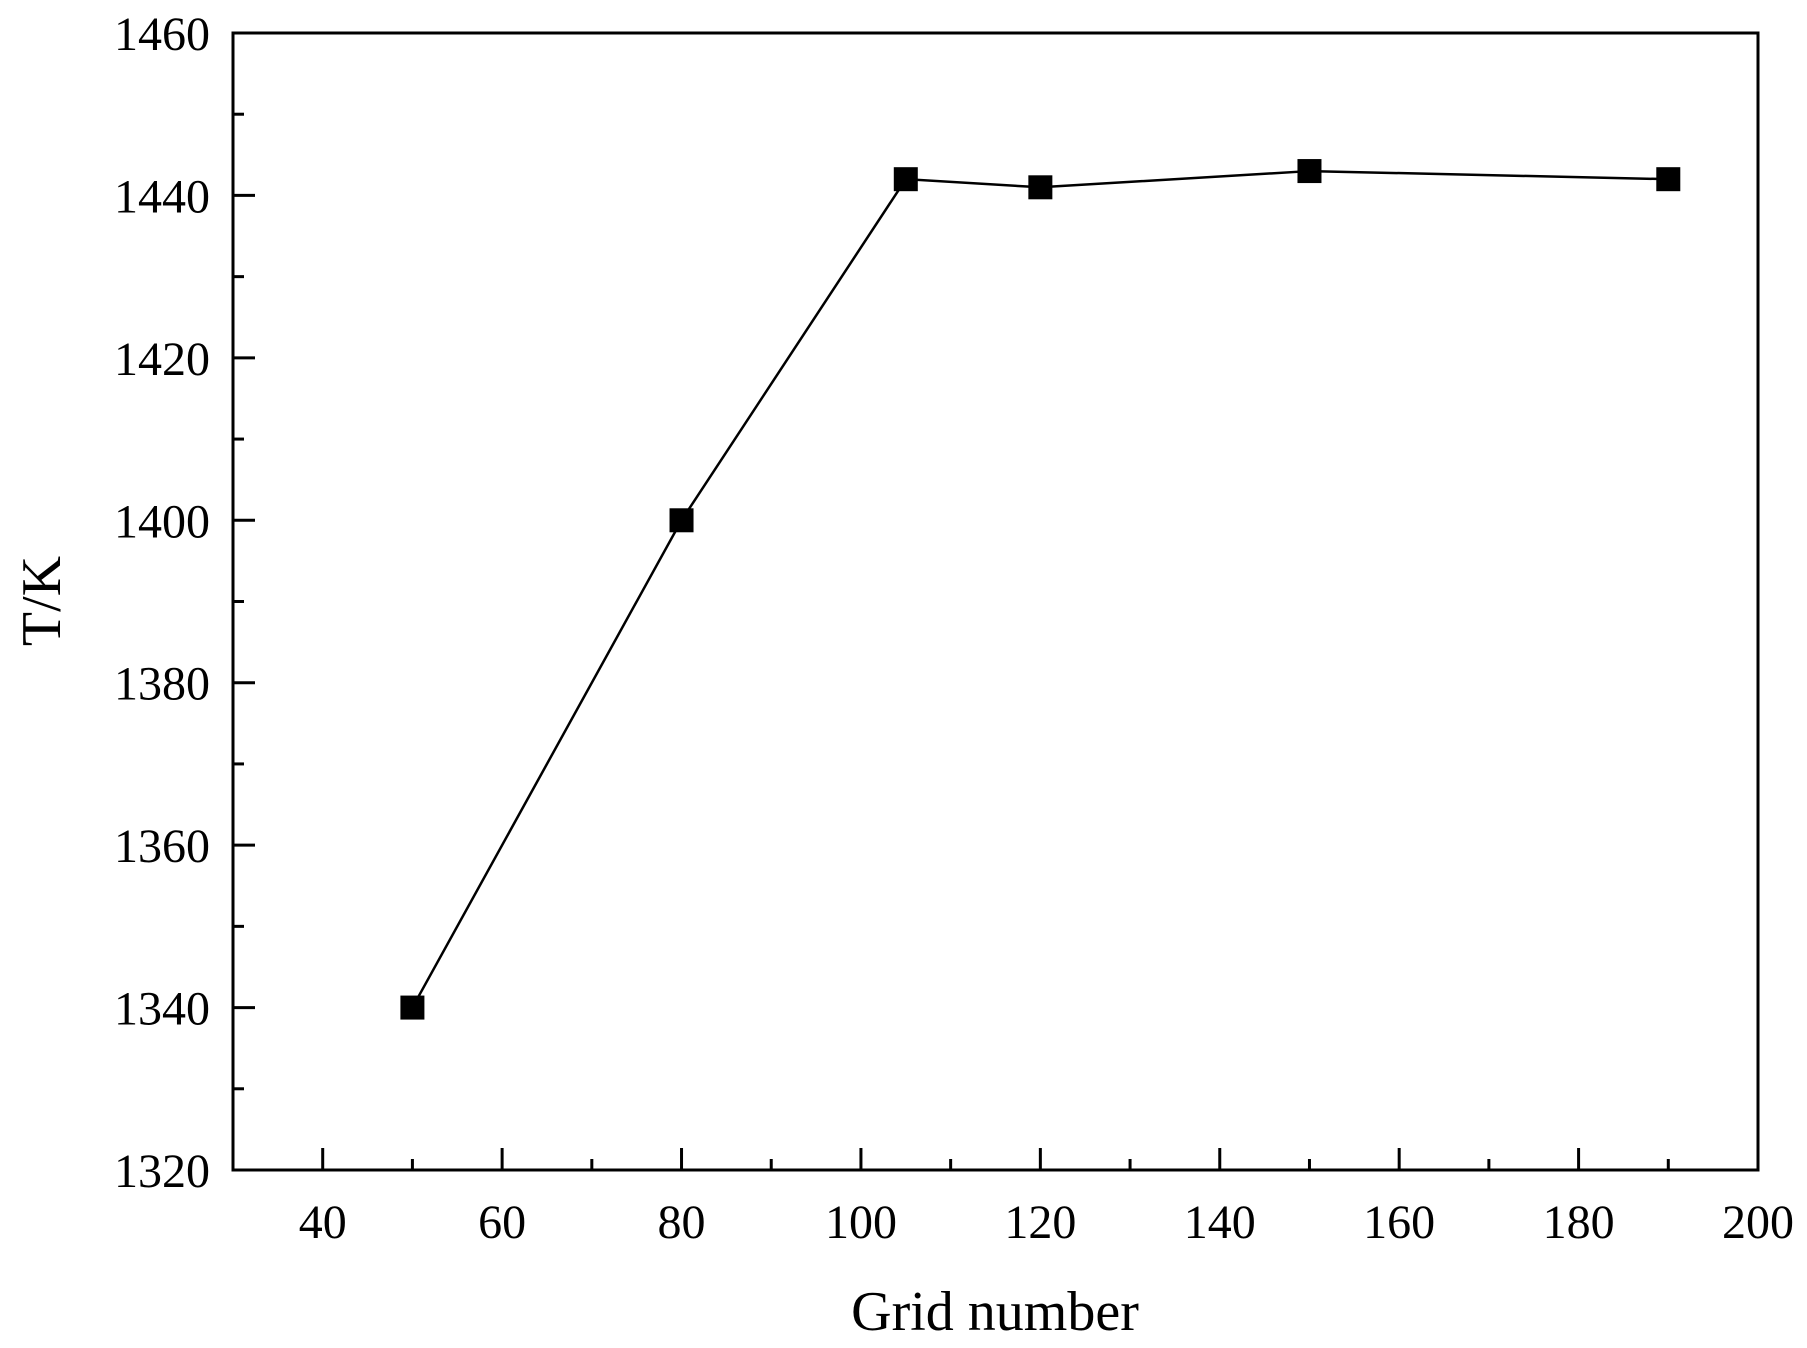  Describe the element at coordinates (682, 1222) in the screenshot. I see `x-tick-label: 80` at that location.